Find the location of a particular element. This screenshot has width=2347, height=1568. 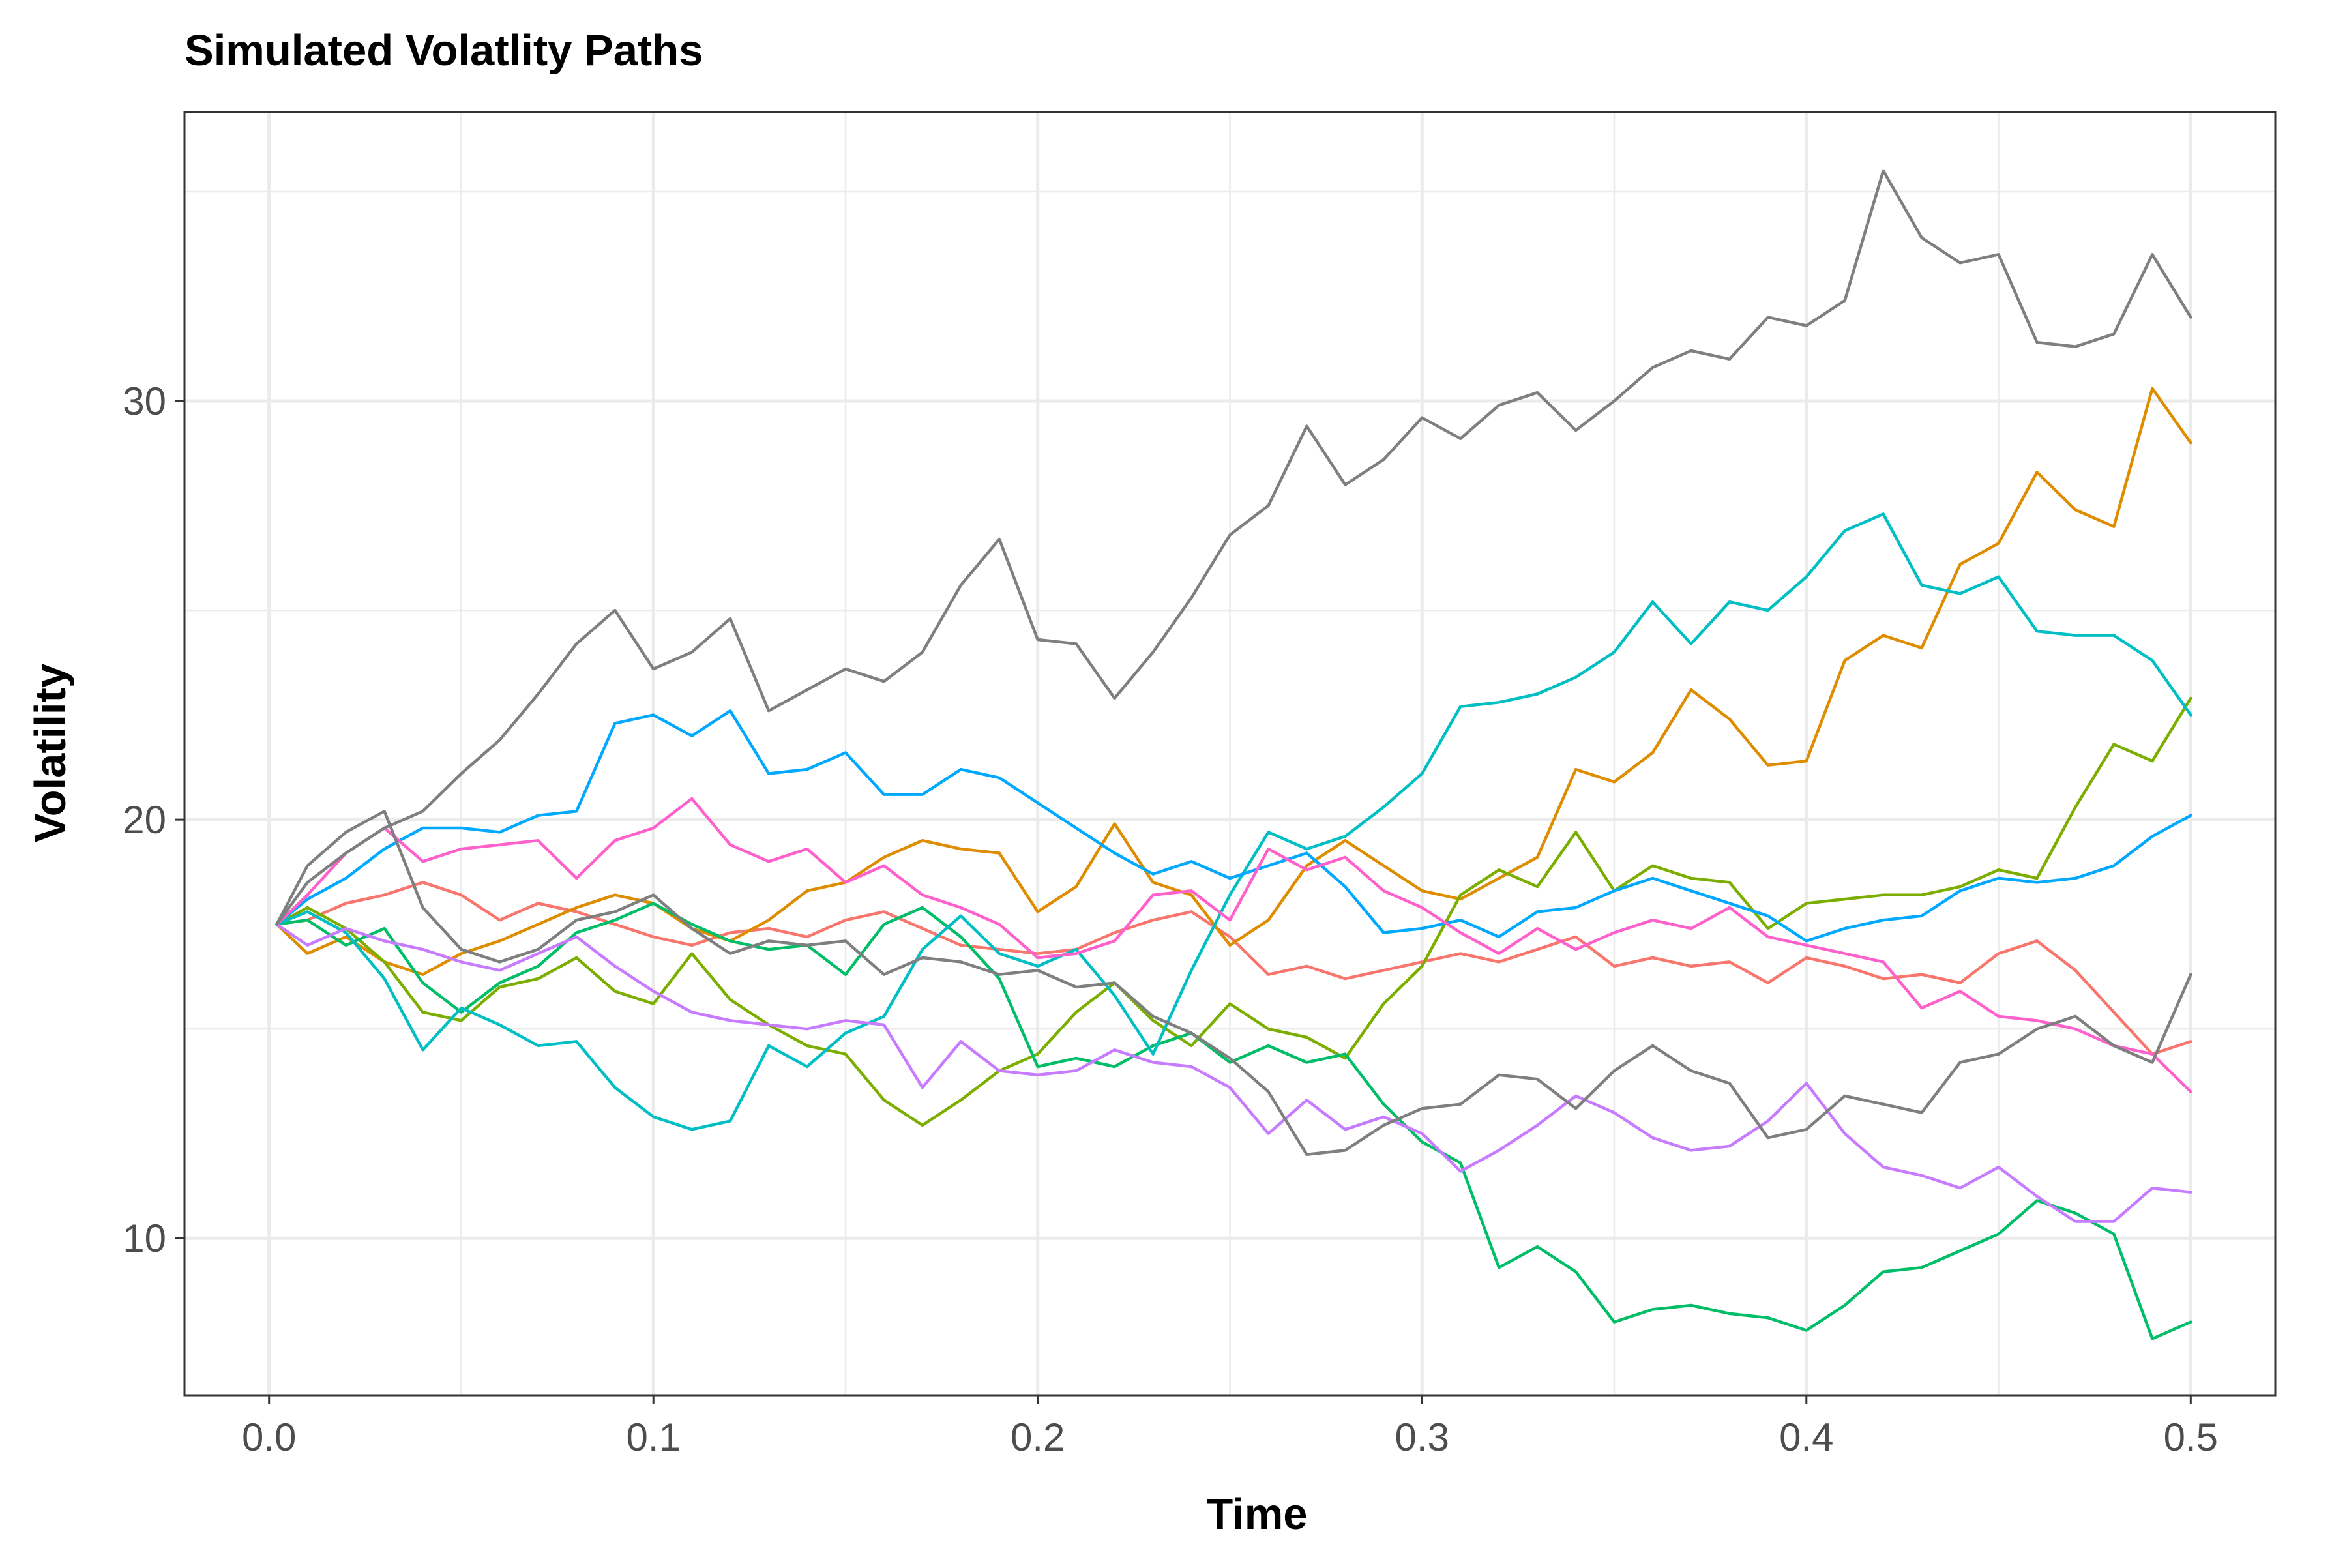

x-tick-label: 0.2 is located at coordinates (1038, 1437).